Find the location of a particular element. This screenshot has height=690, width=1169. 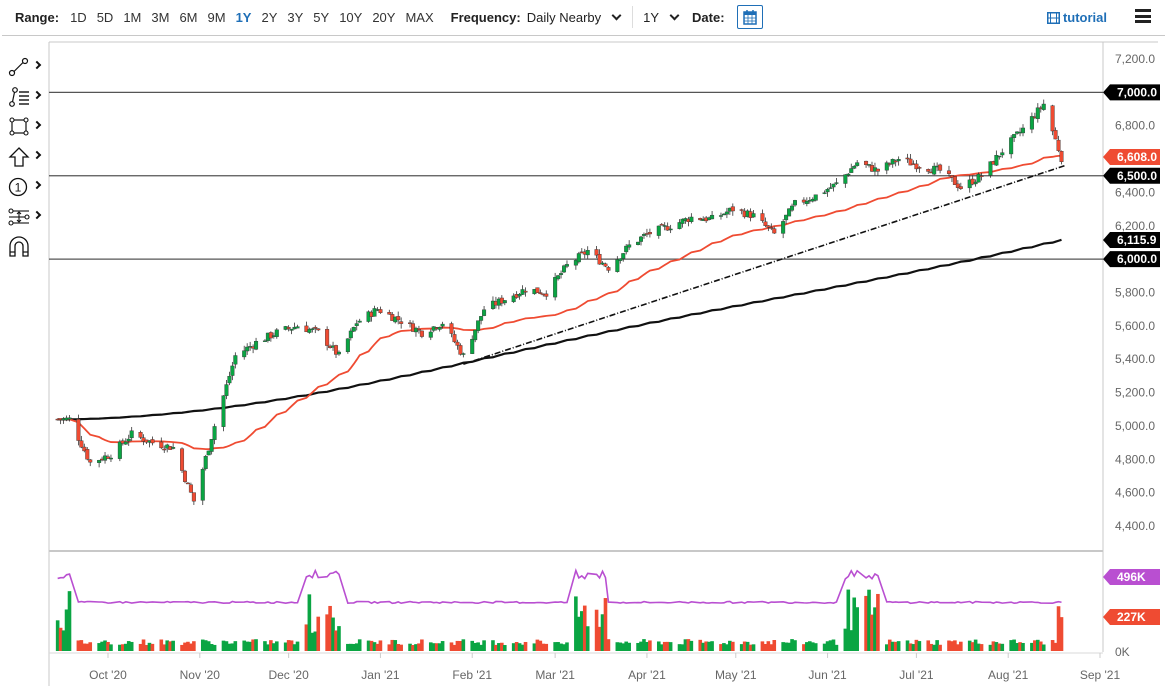

drawing-toolbar: 1 is located at coordinates (24, 157).